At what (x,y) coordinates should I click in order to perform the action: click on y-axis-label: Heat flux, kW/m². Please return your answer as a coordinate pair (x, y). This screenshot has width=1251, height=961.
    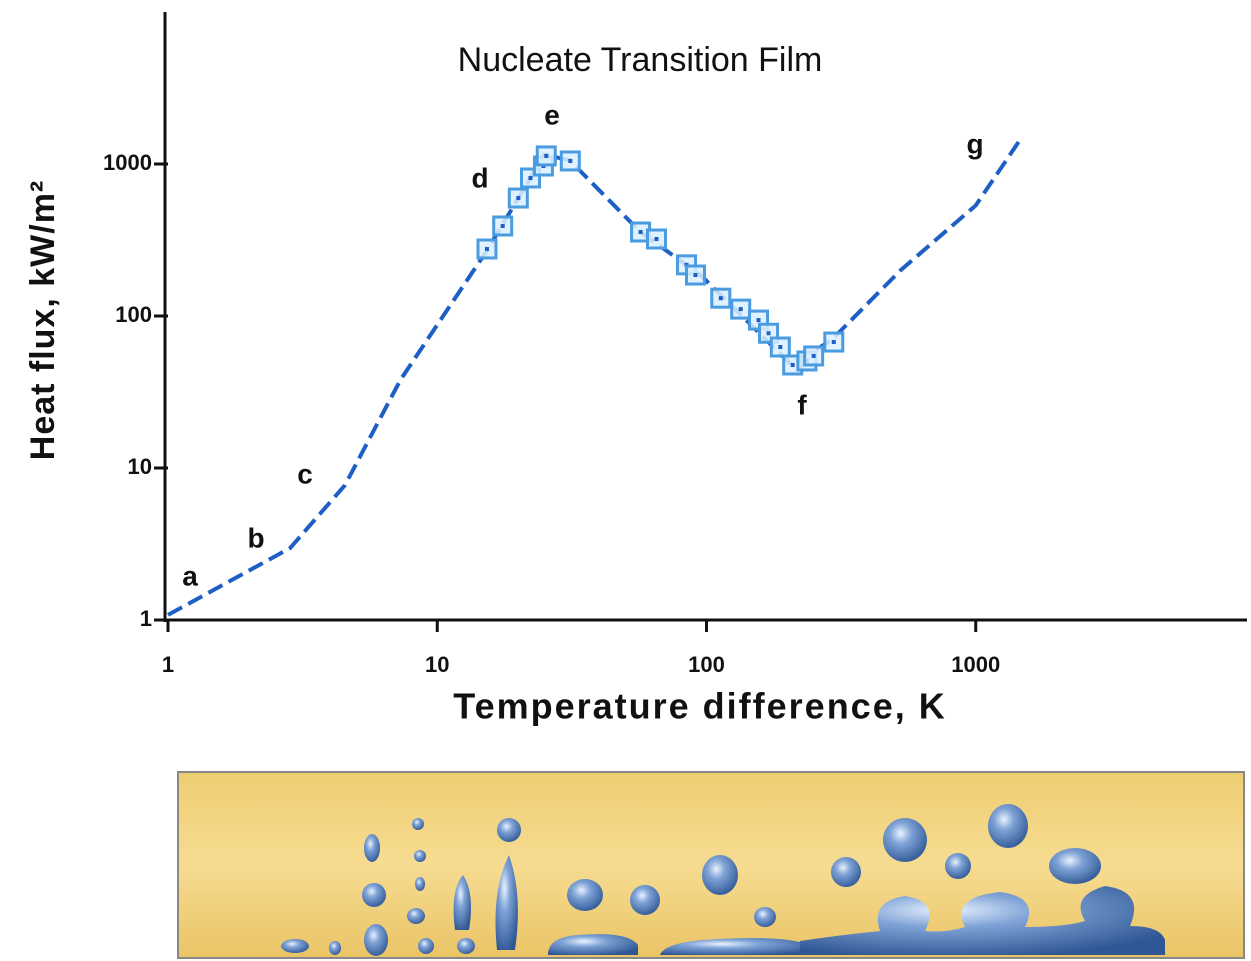
    Looking at the image, I should click on (43, 320).